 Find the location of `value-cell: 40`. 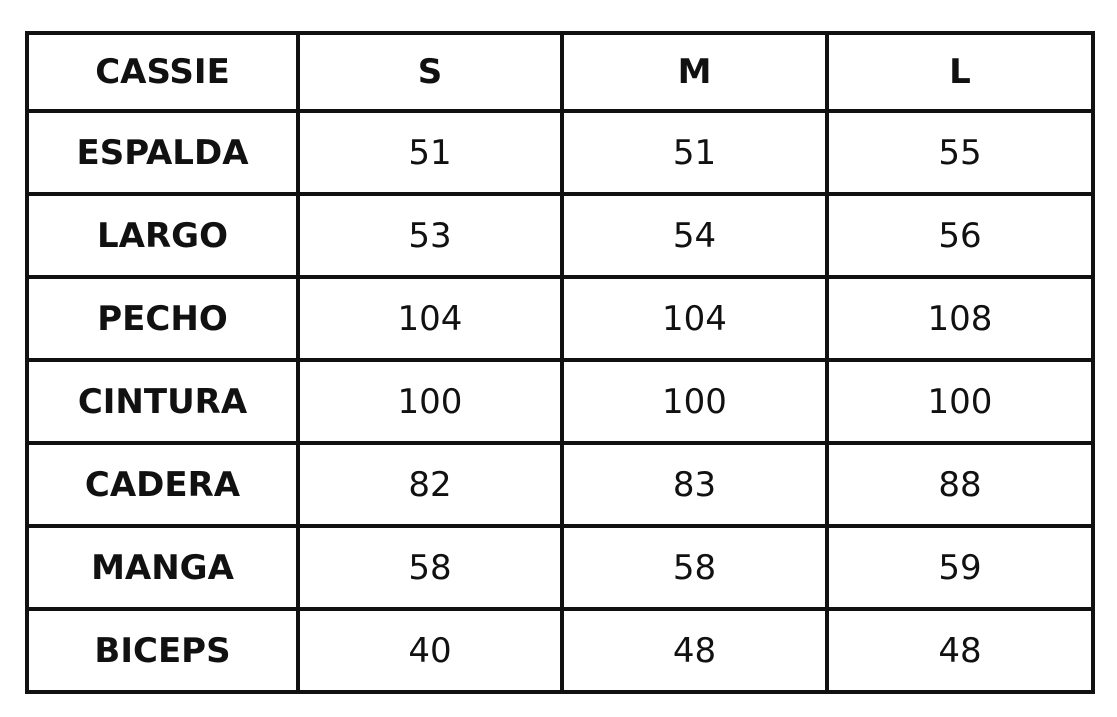

value-cell: 40 is located at coordinates (430, 650).